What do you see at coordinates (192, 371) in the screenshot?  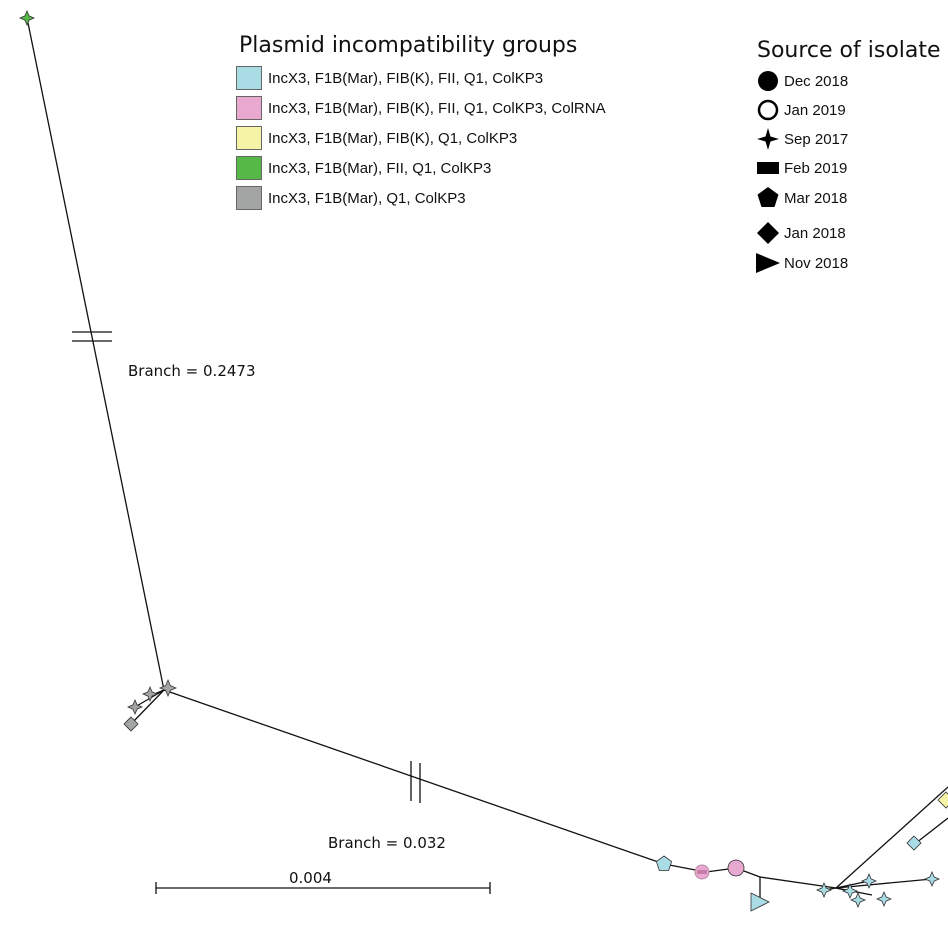 I see `branch-length-long-label: Branch = 0.2473` at bounding box center [192, 371].